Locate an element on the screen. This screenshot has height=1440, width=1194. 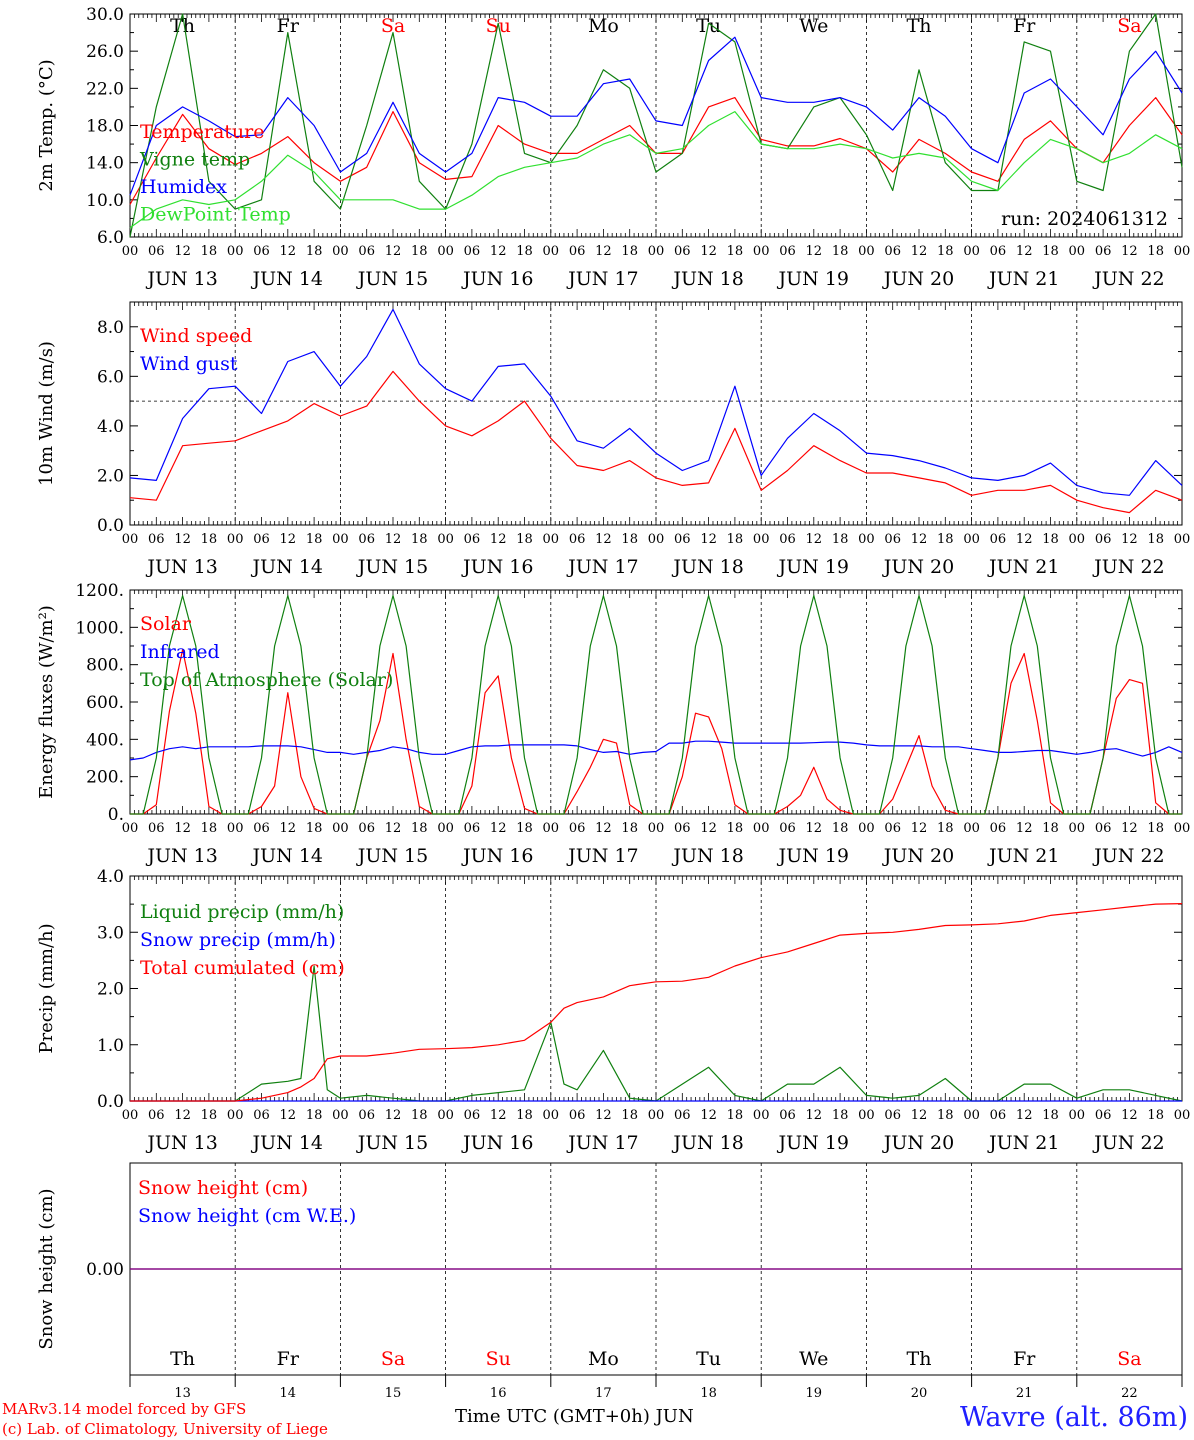
y-tick-label: 3.0 is located at coordinates (110, 933).